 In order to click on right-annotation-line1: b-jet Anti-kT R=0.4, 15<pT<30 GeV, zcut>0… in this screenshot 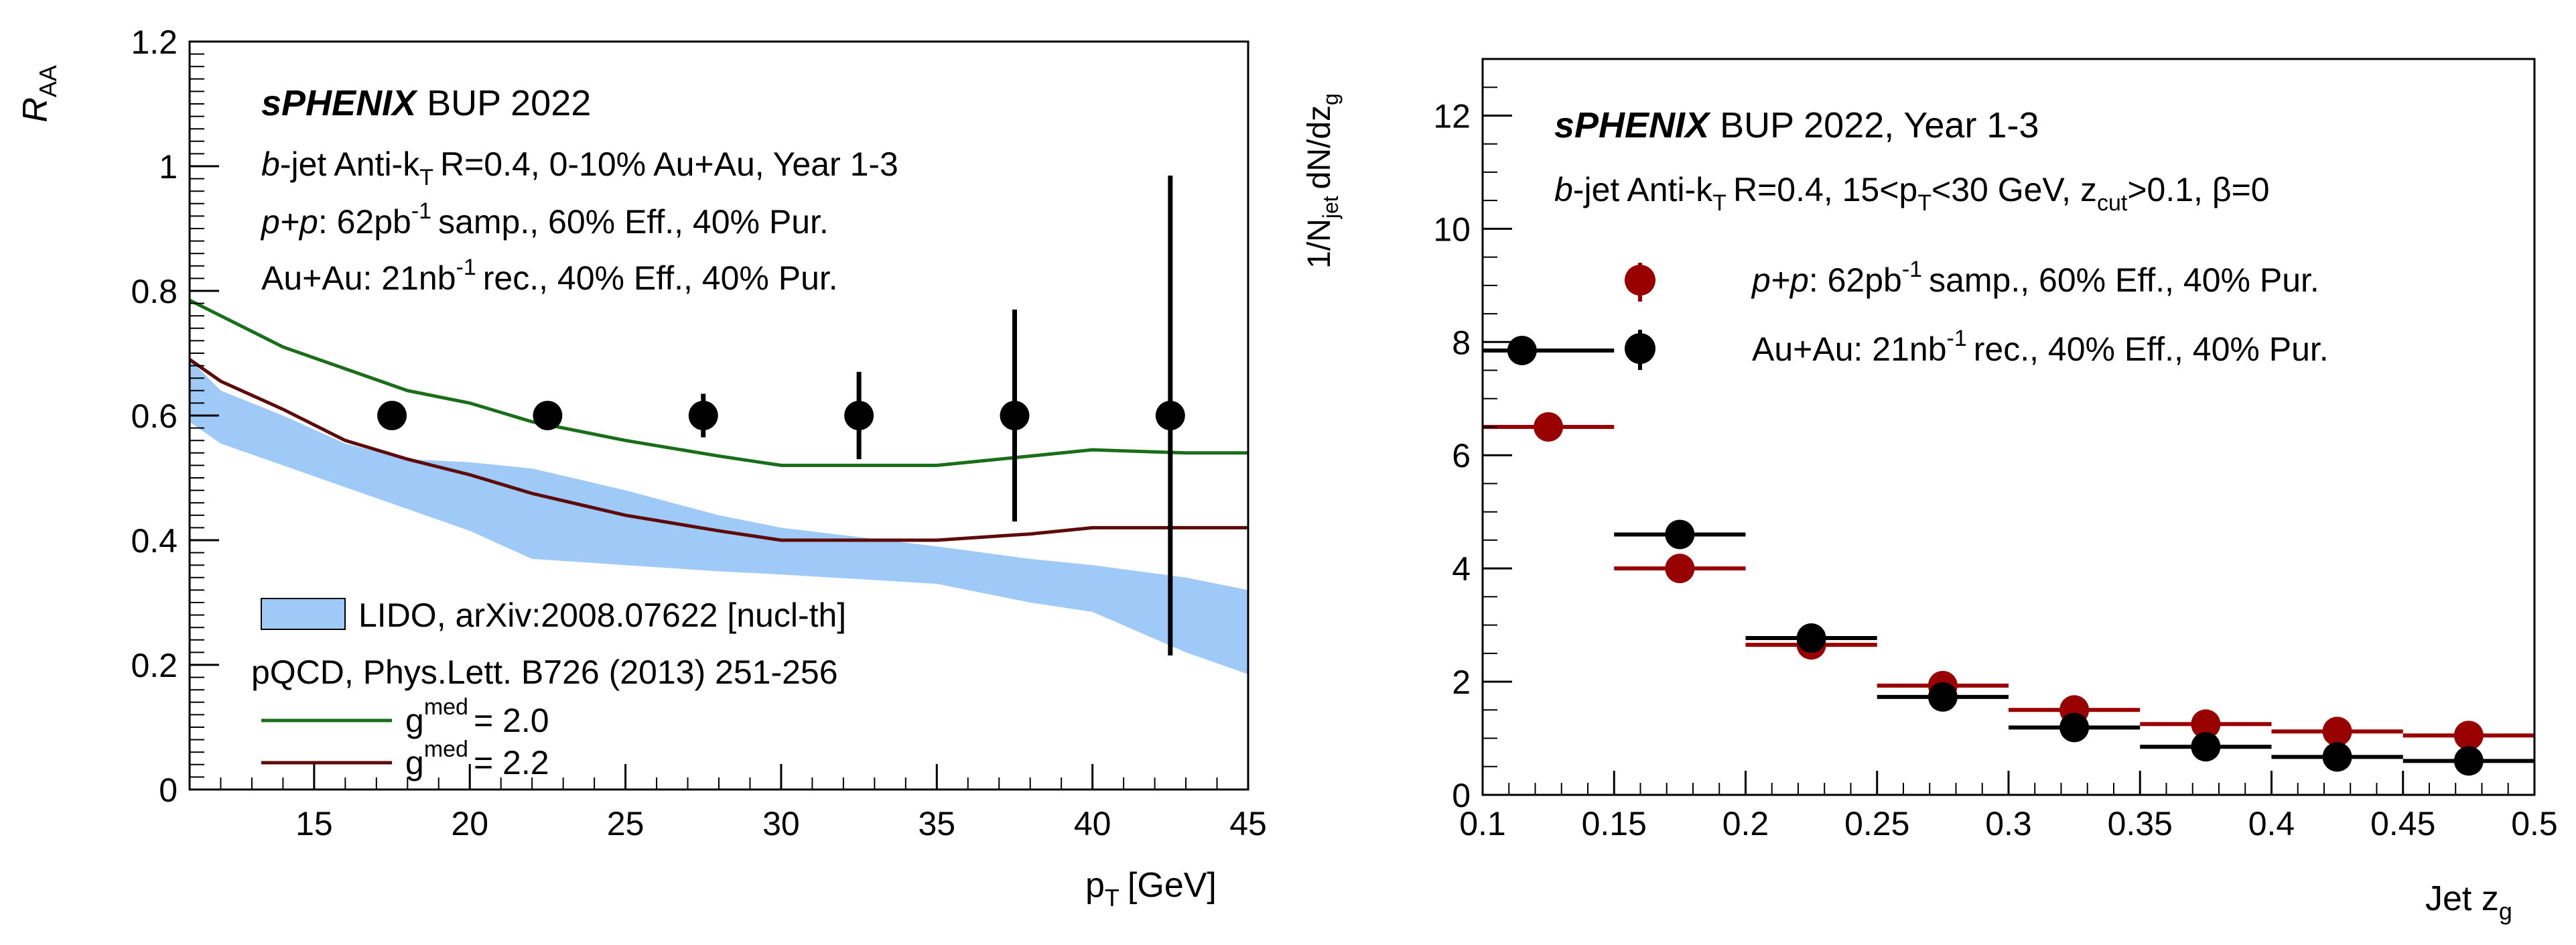, I will do `click(1912, 193)`.